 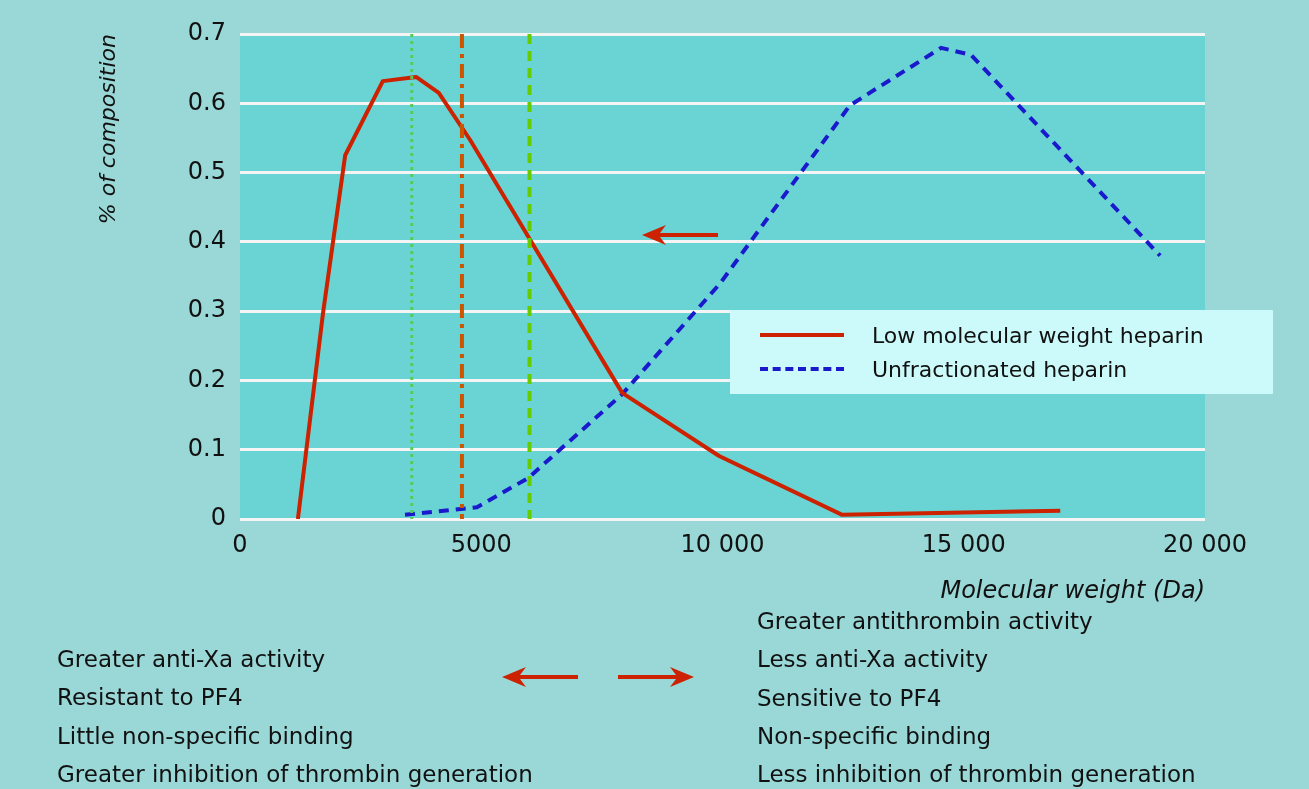 What do you see at coordinates (963, 543) in the screenshot?
I see `x-tick-label: 15 000` at bounding box center [963, 543].